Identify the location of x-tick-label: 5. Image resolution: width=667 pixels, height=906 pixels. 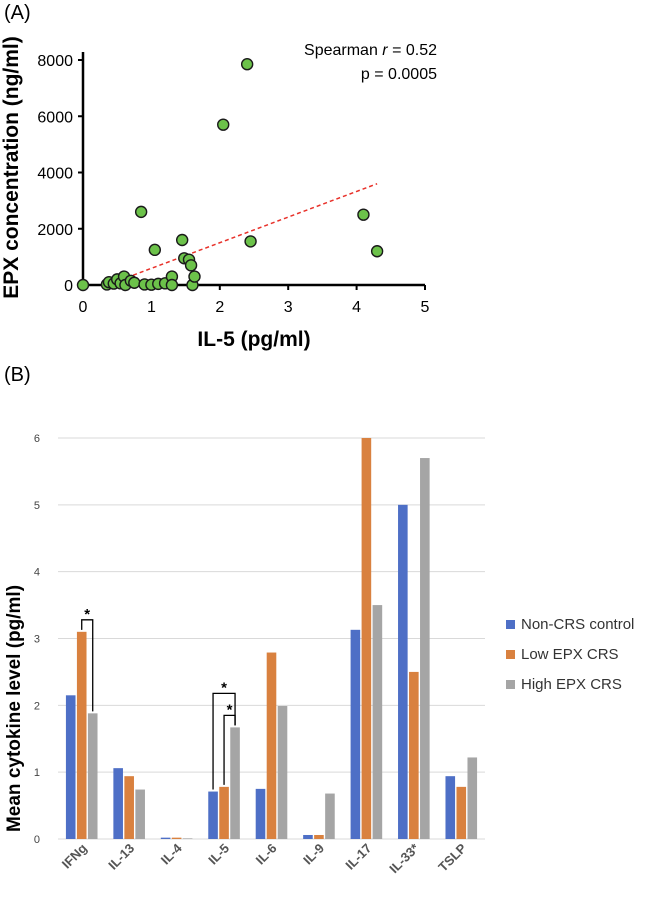
(425, 307).